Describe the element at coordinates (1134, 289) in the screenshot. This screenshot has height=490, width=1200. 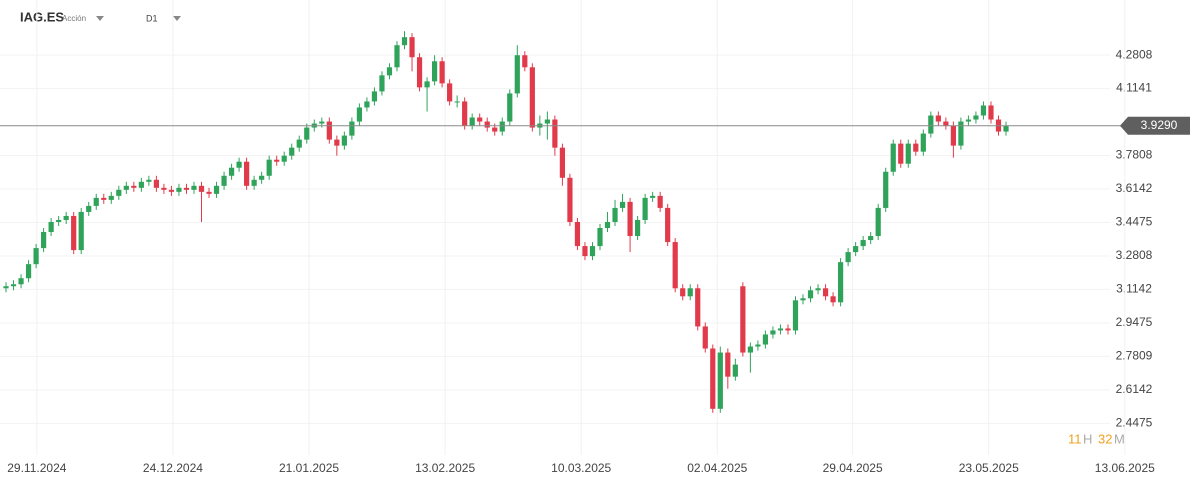
I see `y-tick-label: 3.1142` at that location.